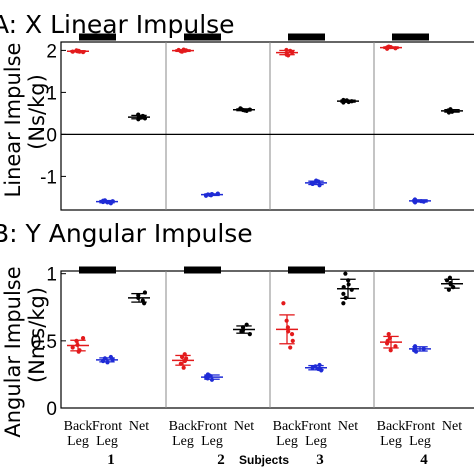 Image resolution: width=474 pixels, height=474 pixels. Describe the element at coordinates (264, 460) in the screenshot. I see `subjects-label: Subjects` at that location.